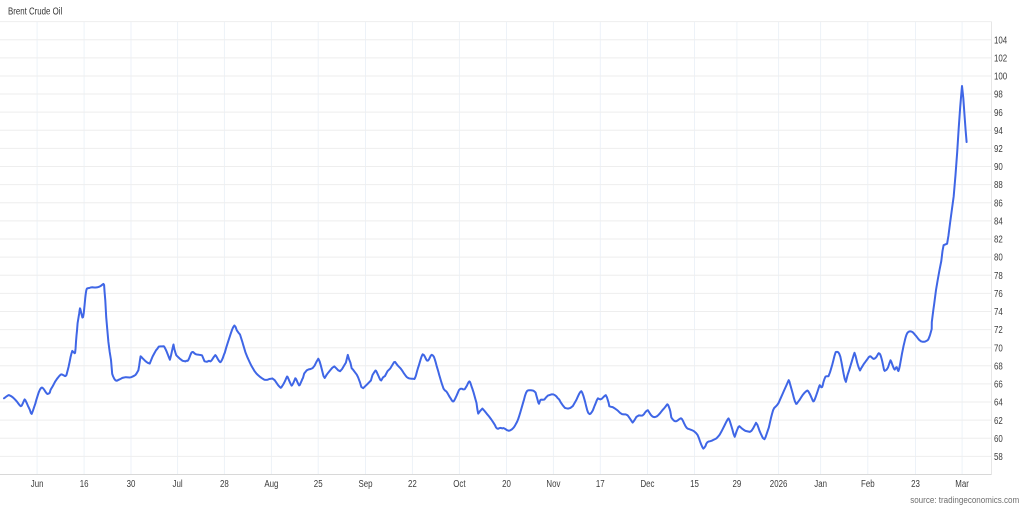  Describe the element at coordinates (868, 484) in the screenshot. I see `svg-text: Feb` at that location.